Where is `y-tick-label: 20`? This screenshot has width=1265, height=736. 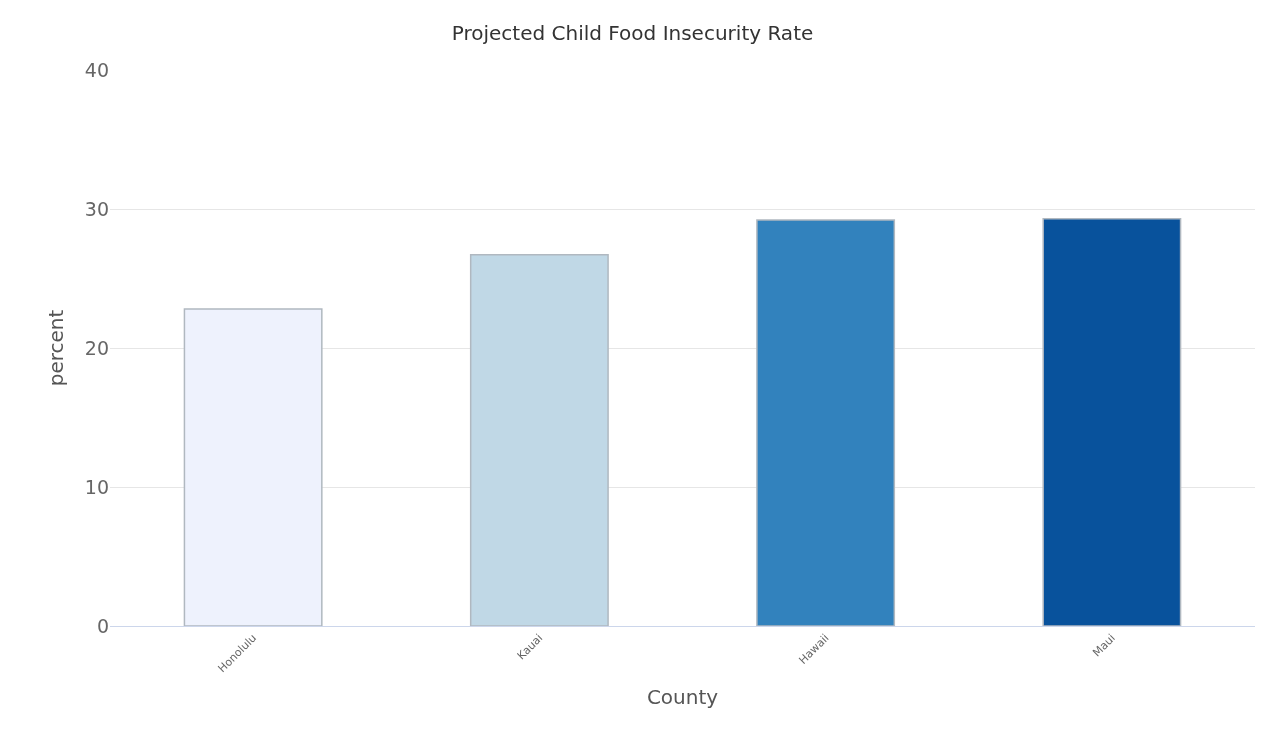 y-tick-label: 20 is located at coordinates (96, 347).